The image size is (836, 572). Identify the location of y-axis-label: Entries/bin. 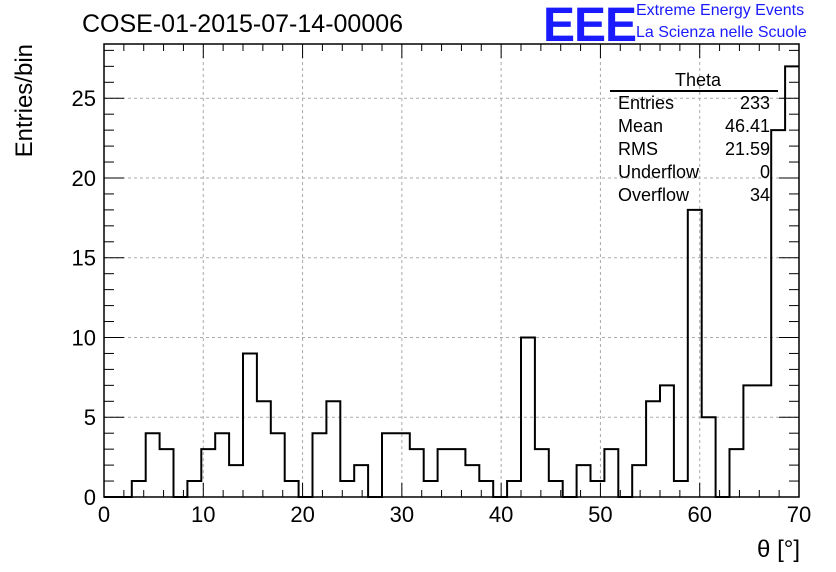
(24, 100).